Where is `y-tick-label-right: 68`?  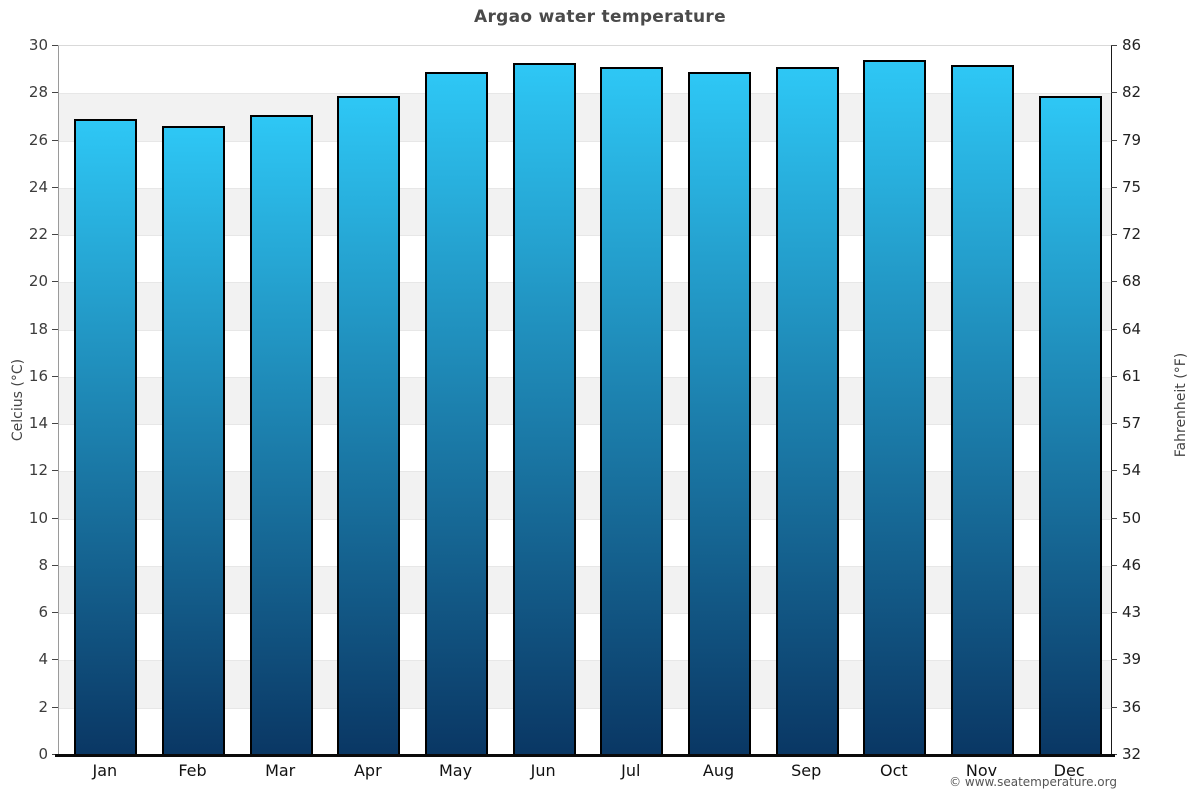
y-tick-label-right: 68 is located at coordinates (1132, 281).